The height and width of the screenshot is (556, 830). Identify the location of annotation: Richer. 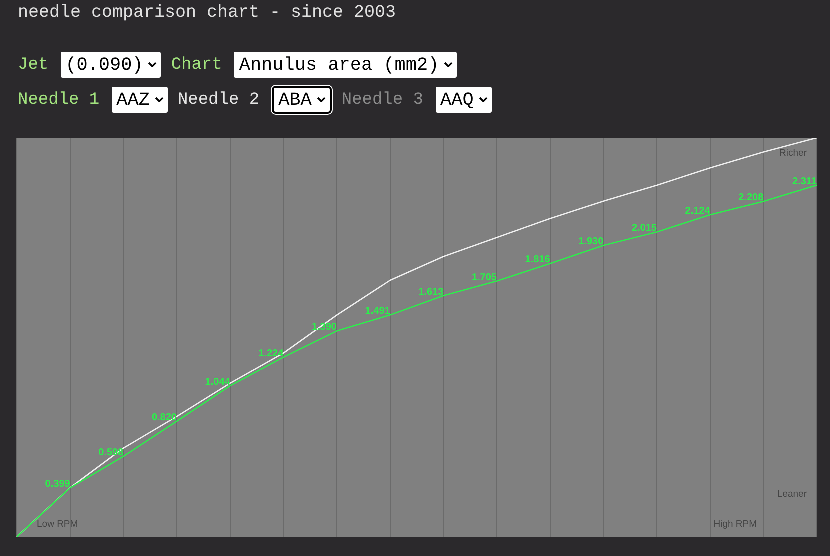
(793, 153).